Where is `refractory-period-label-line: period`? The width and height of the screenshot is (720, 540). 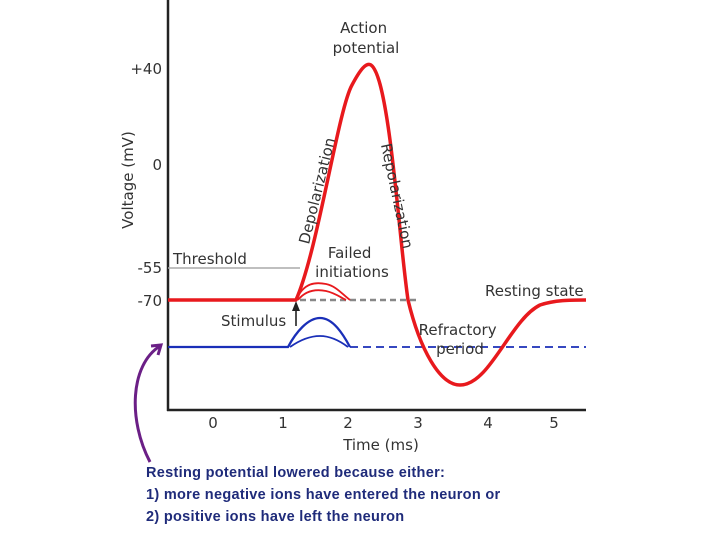 refractory-period-label-line: period is located at coordinates (460, 349).